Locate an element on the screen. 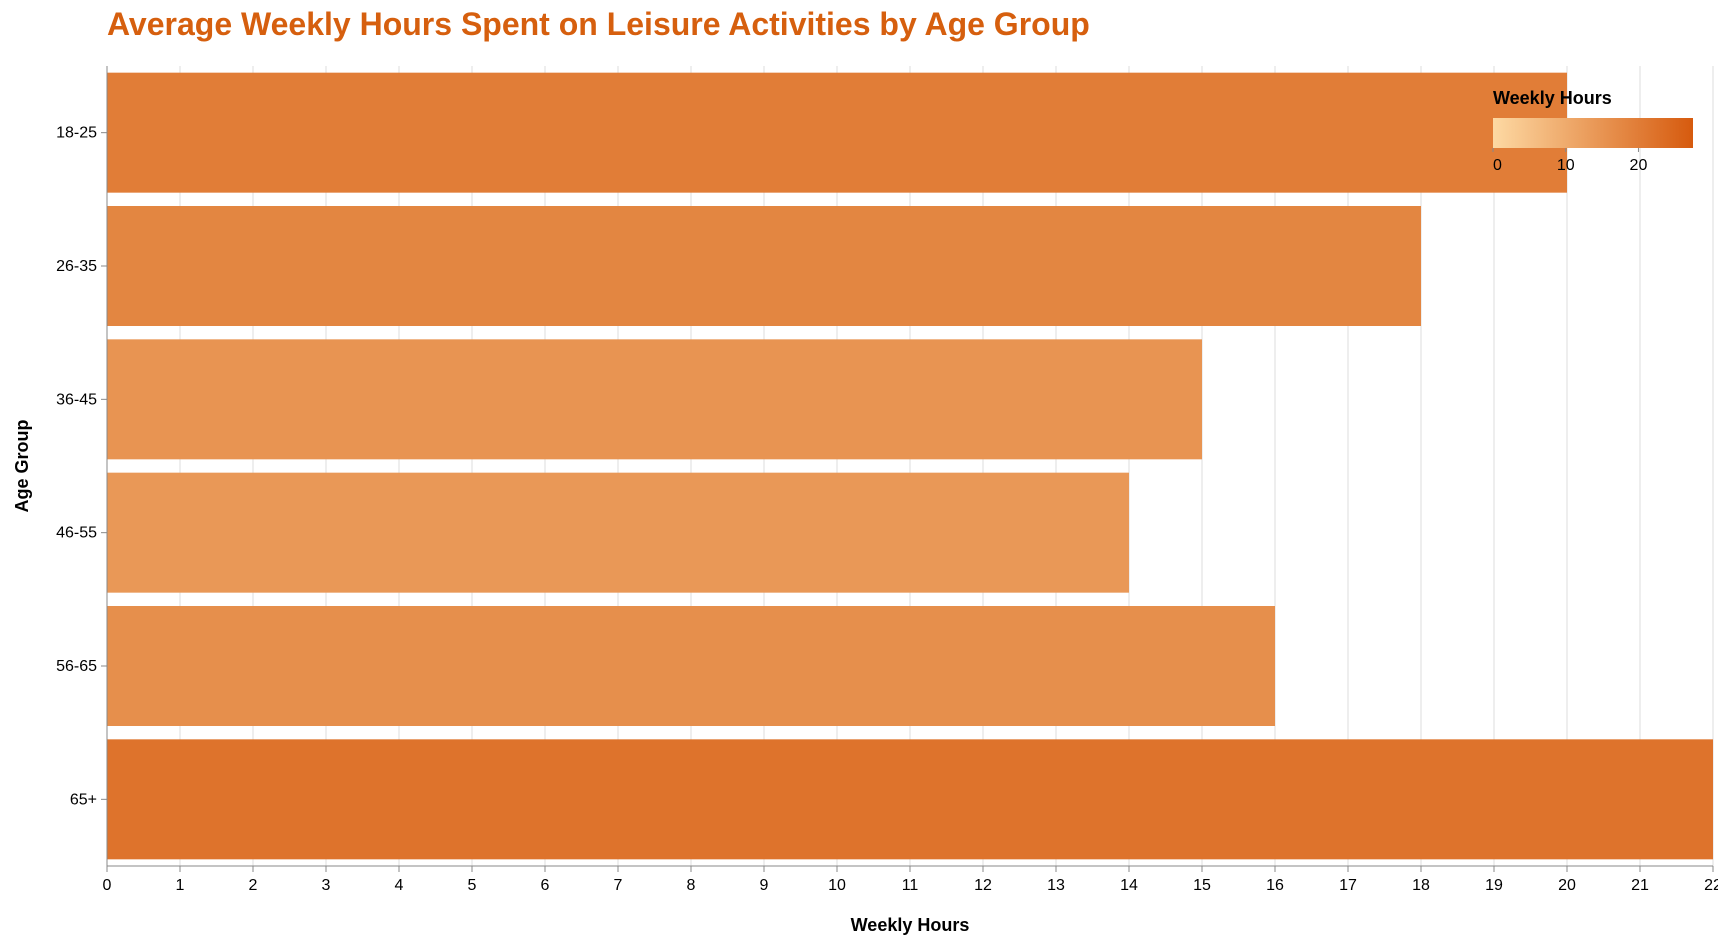 This screenshot has height=940, width=1718. x-tick-label: 22 is located at coordinates (1711, 885).